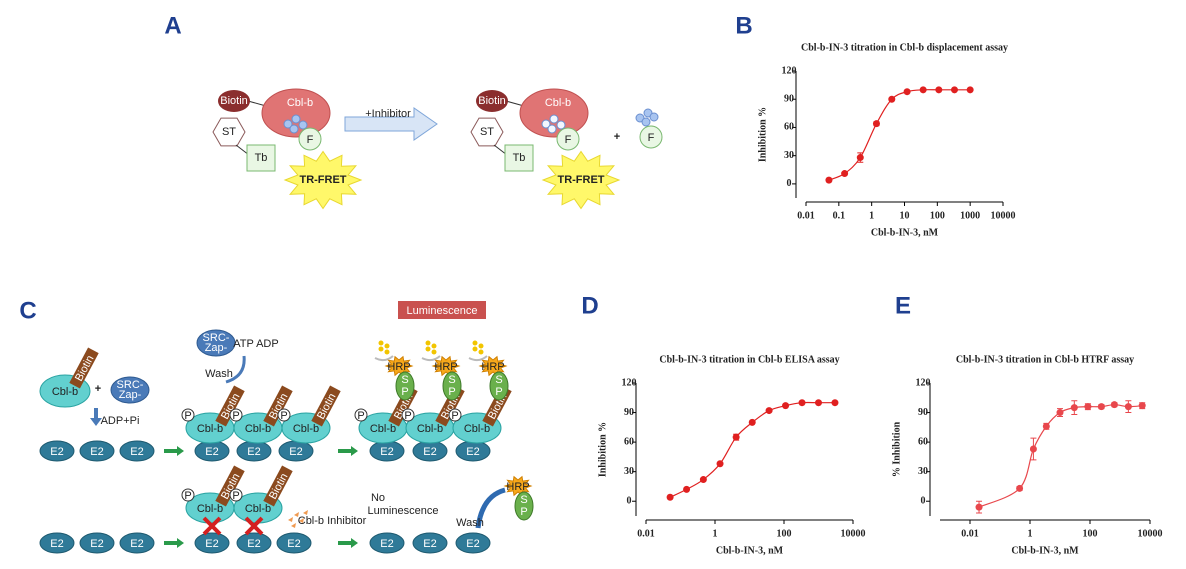  I want to click on label-text: Tb, so click(519, 158).